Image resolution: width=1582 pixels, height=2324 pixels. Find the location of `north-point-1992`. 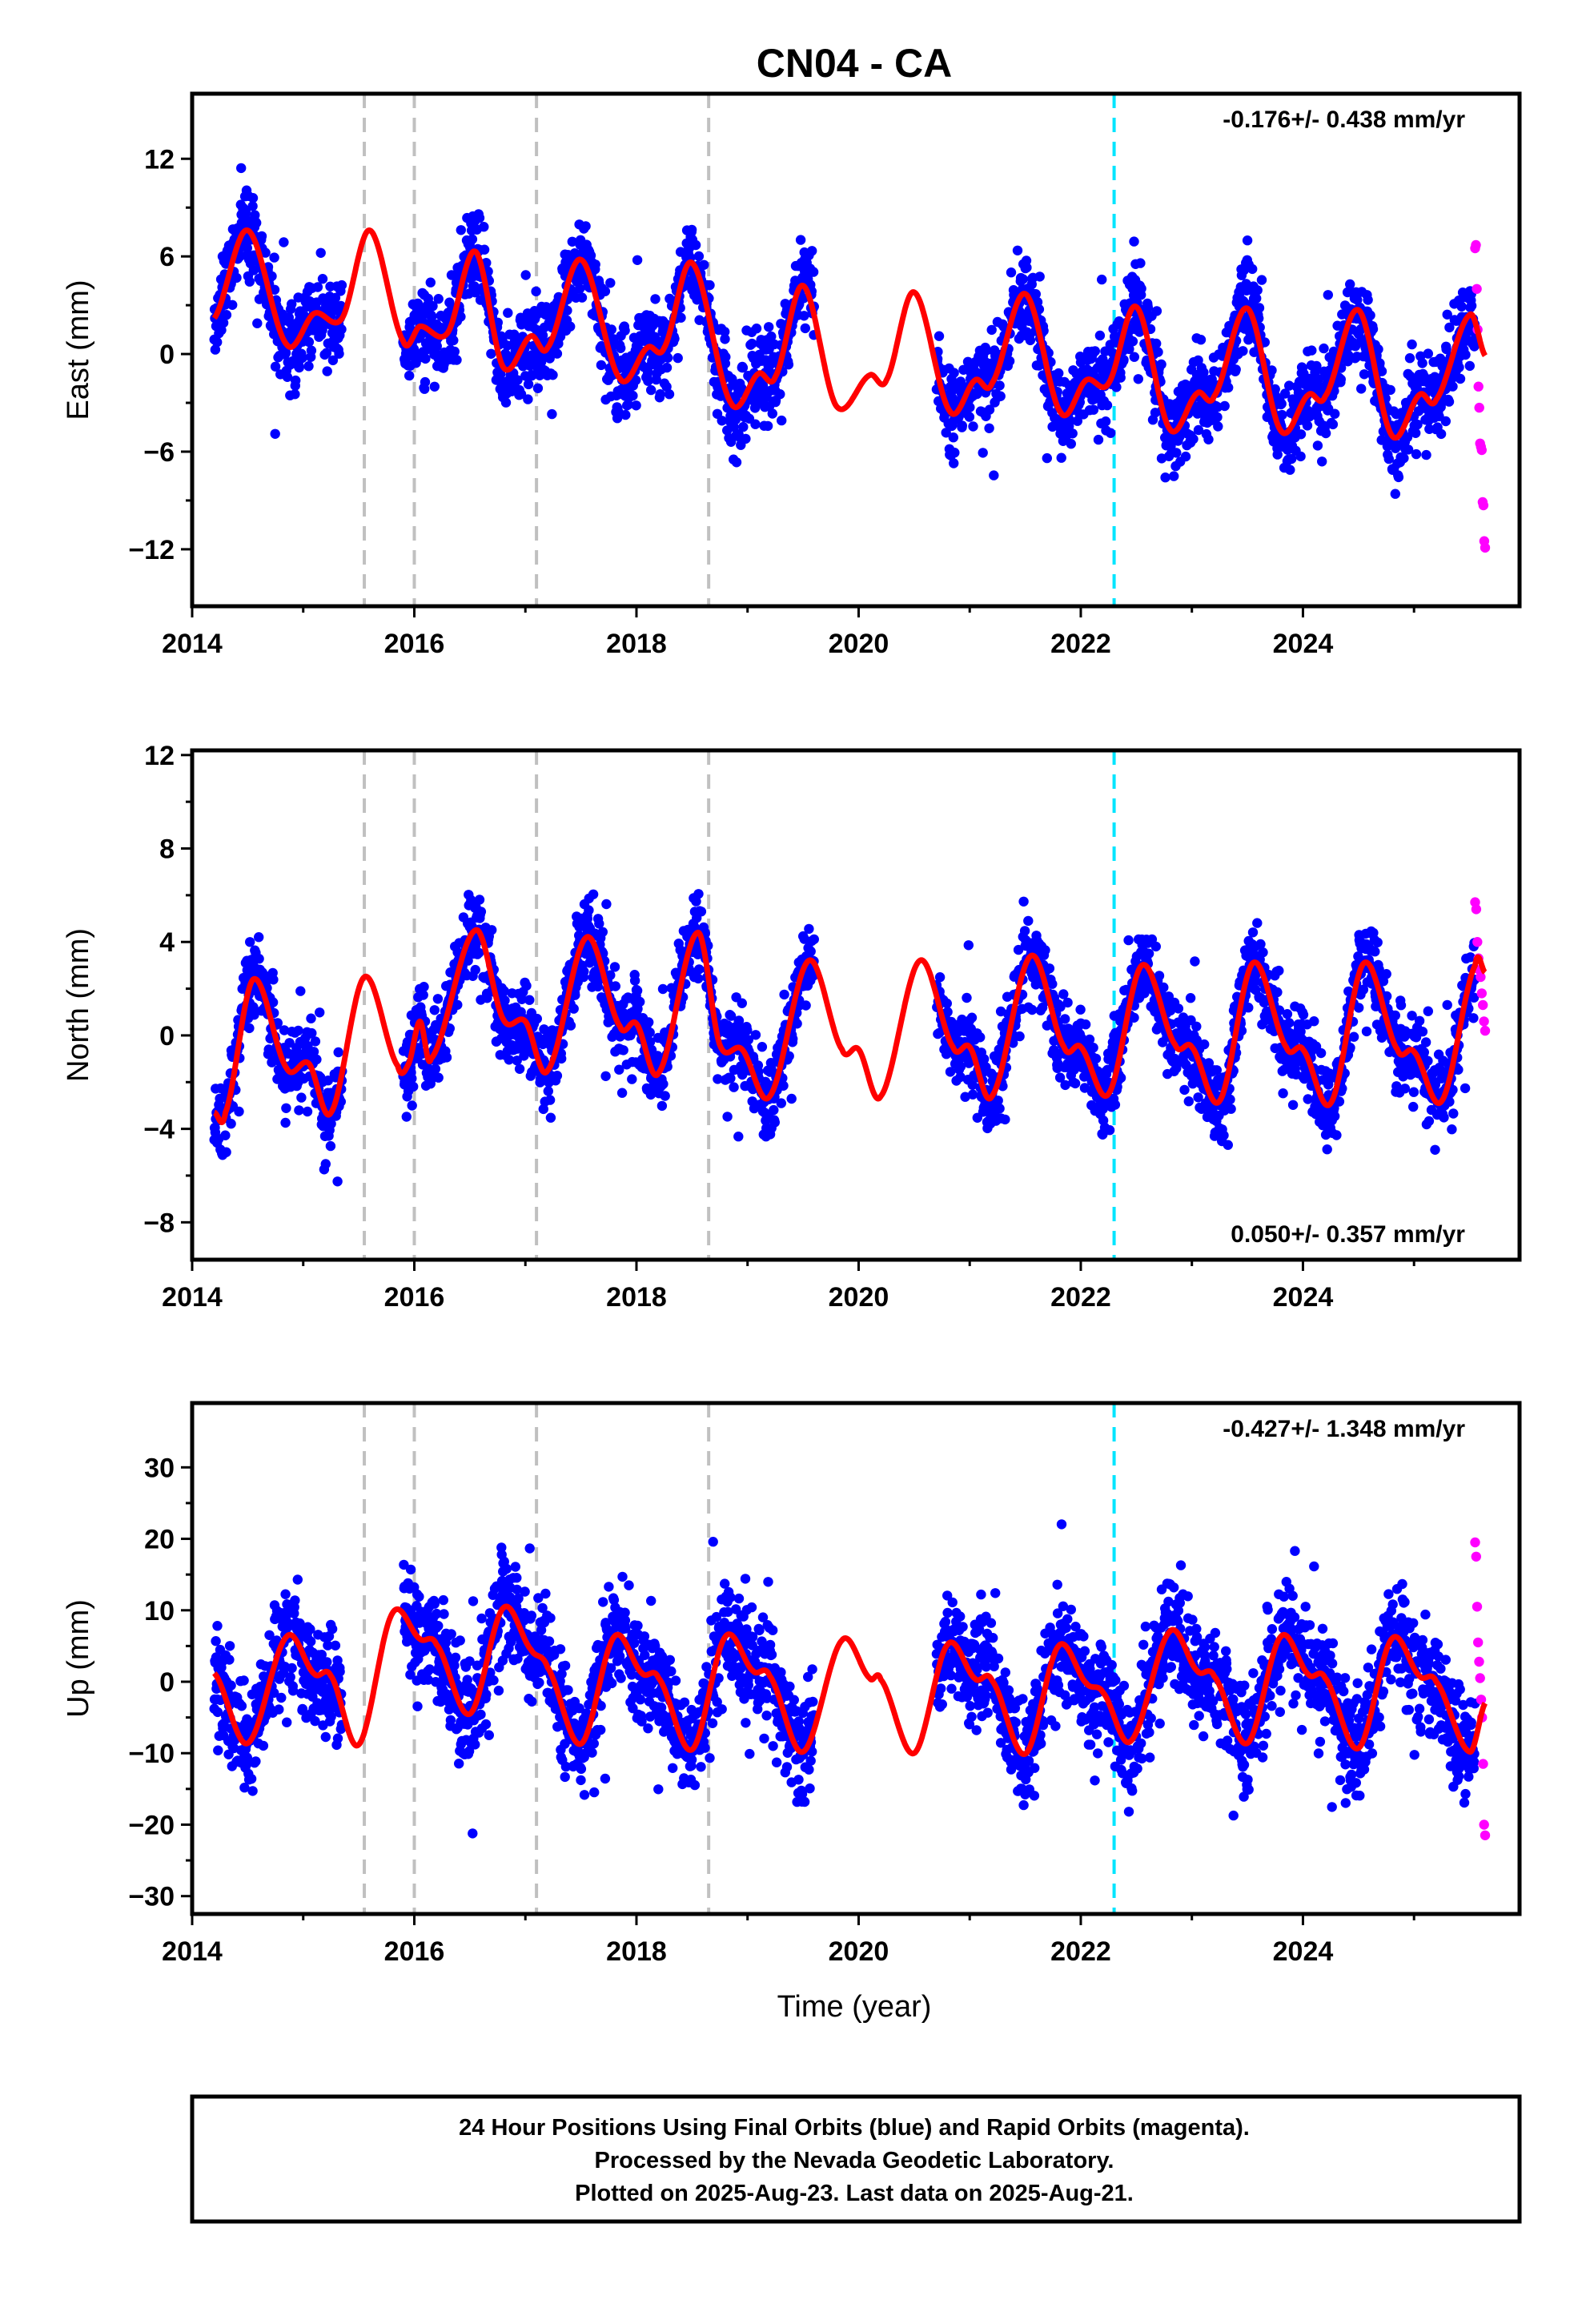

north-point-1992 is located at coordinates (1191, 998).